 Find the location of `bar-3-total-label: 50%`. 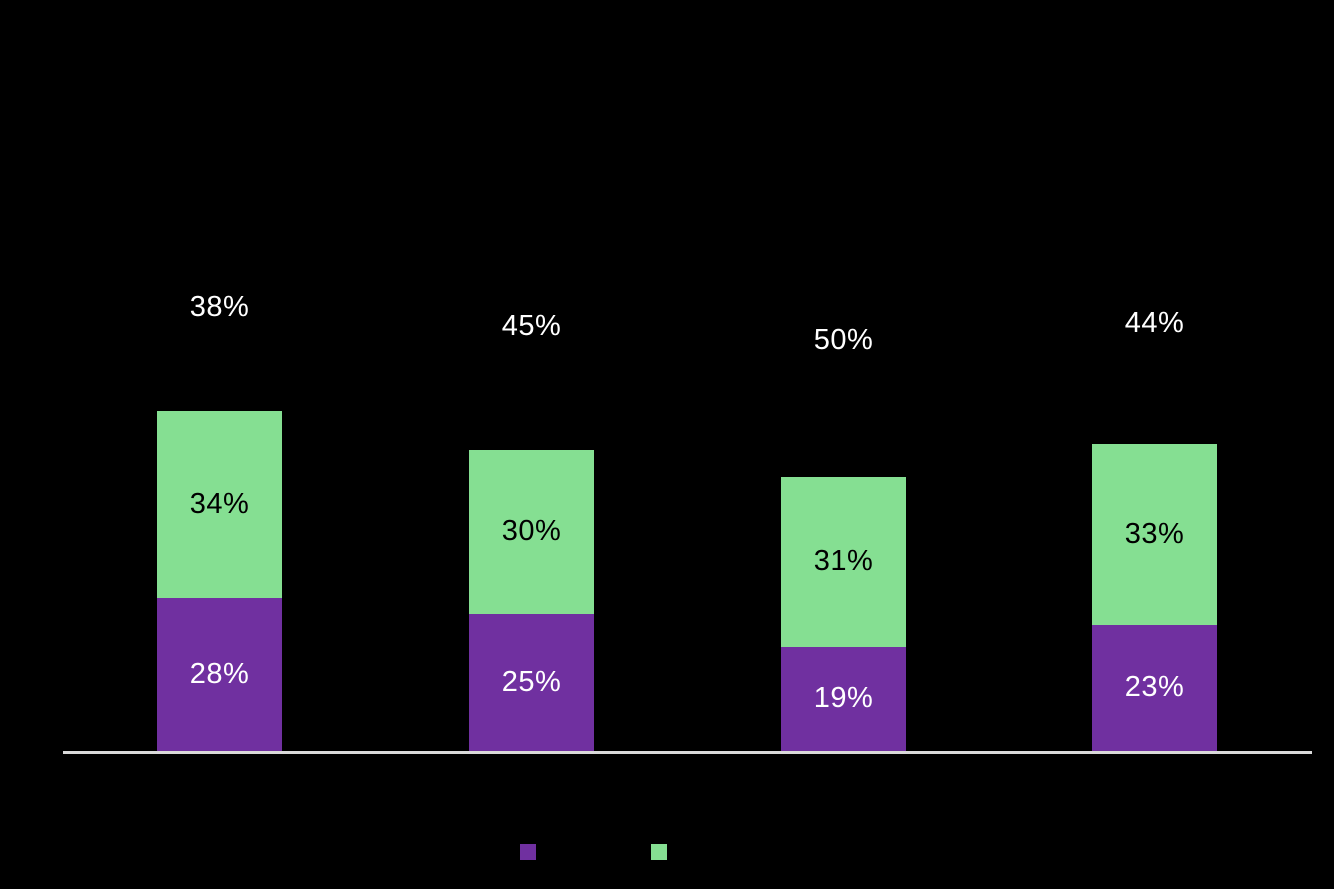

bar-3-total-label: 50% is located at coordinates (843, 339).